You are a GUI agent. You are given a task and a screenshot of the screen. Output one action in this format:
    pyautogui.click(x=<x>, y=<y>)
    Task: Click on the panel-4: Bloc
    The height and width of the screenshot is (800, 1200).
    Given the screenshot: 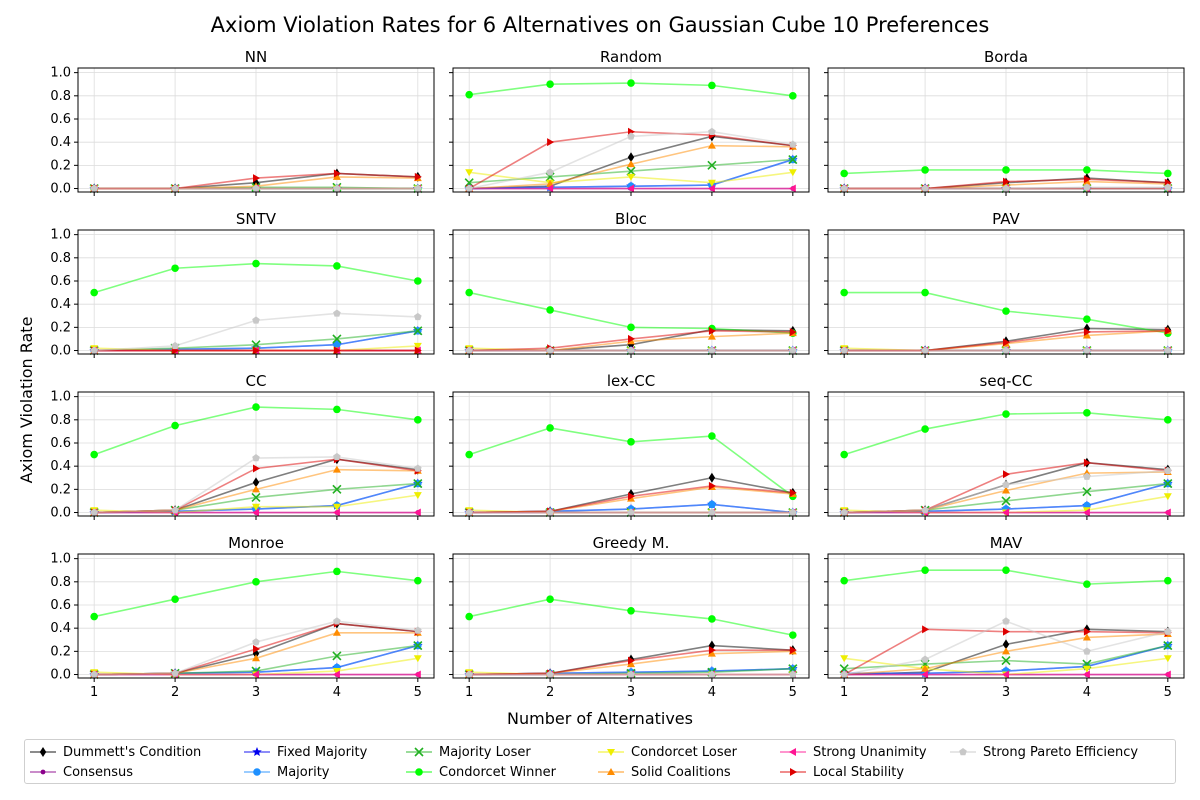 What is the action you would take?
    pyautogui.click(x=629, y=284)
    